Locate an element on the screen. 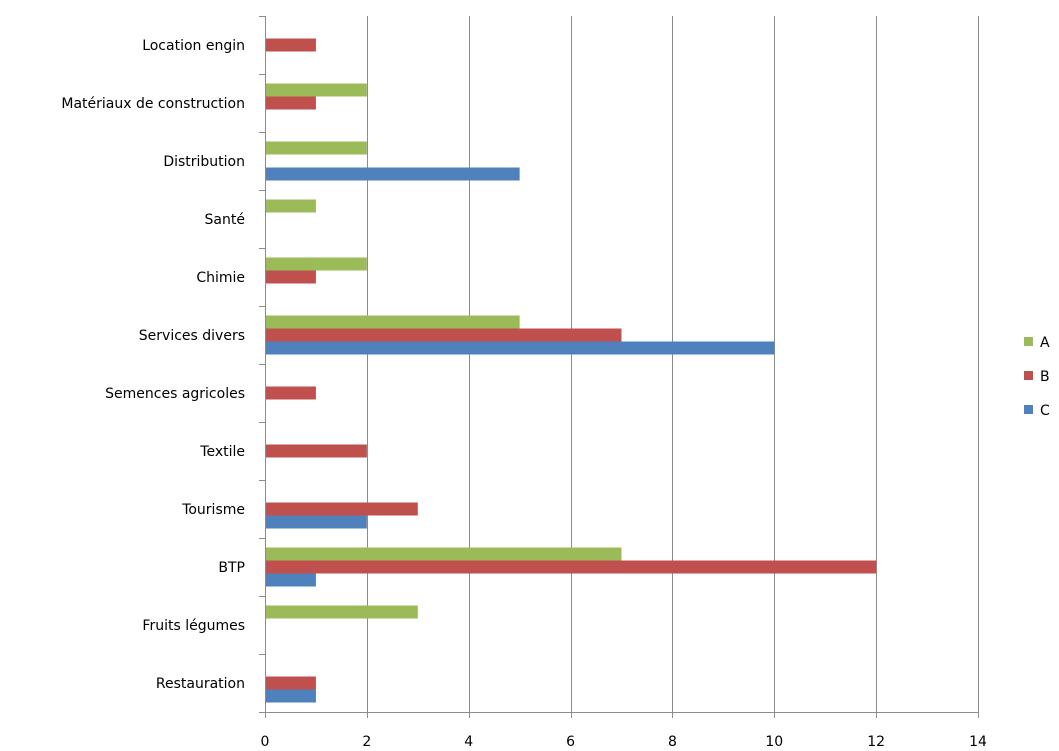 This screenshot has height=751, width=1059. legend-swatch-b is located at coordinates (1028, 375).